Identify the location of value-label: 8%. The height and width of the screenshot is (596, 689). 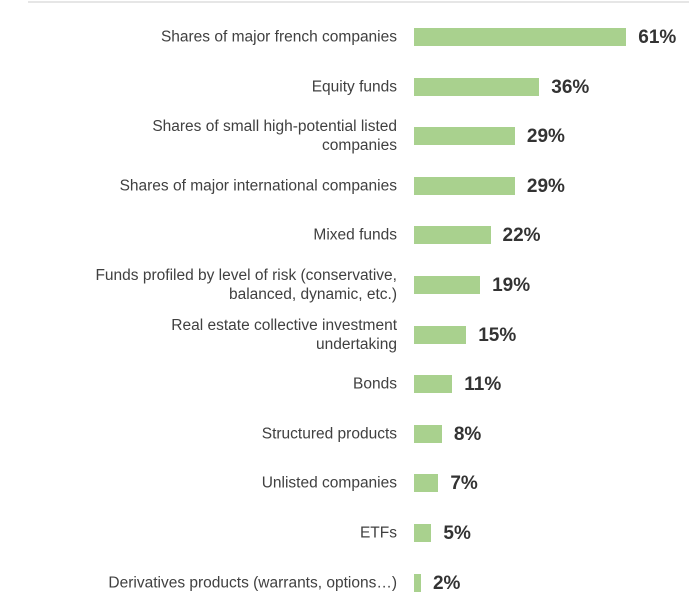
(467, 434).